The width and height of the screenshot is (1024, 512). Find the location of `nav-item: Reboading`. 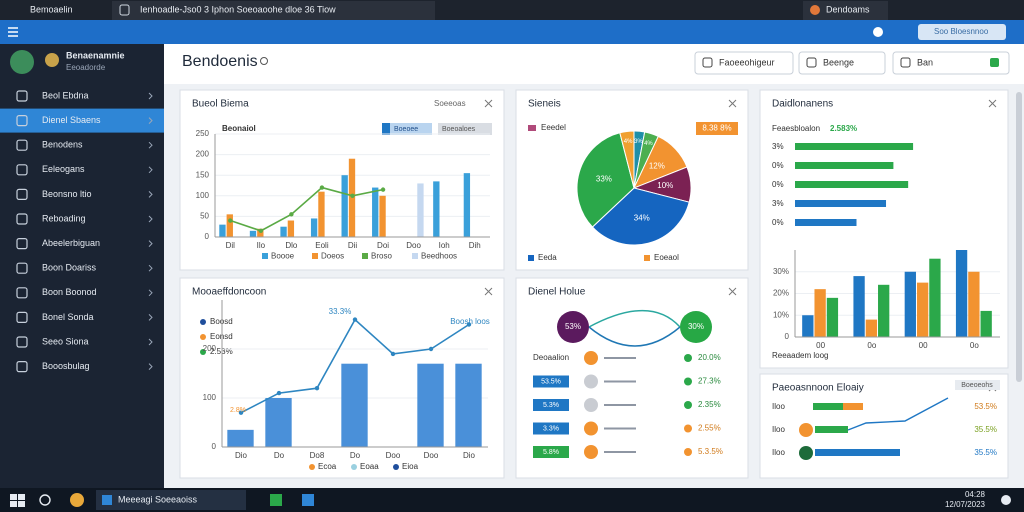

nav-item: Reboading is located at coordinates (64, 218).